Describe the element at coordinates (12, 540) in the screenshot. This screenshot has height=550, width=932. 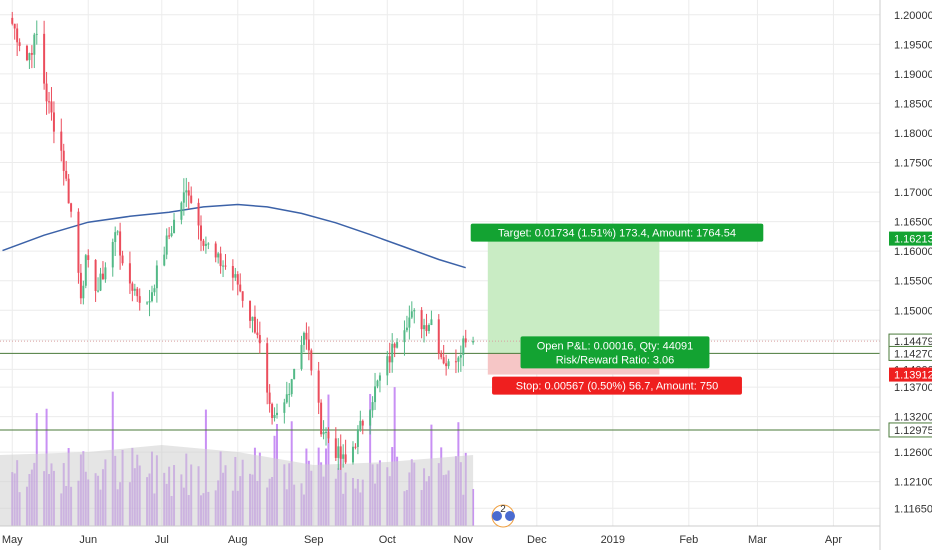
I see `x-tick-label: May` at that location.